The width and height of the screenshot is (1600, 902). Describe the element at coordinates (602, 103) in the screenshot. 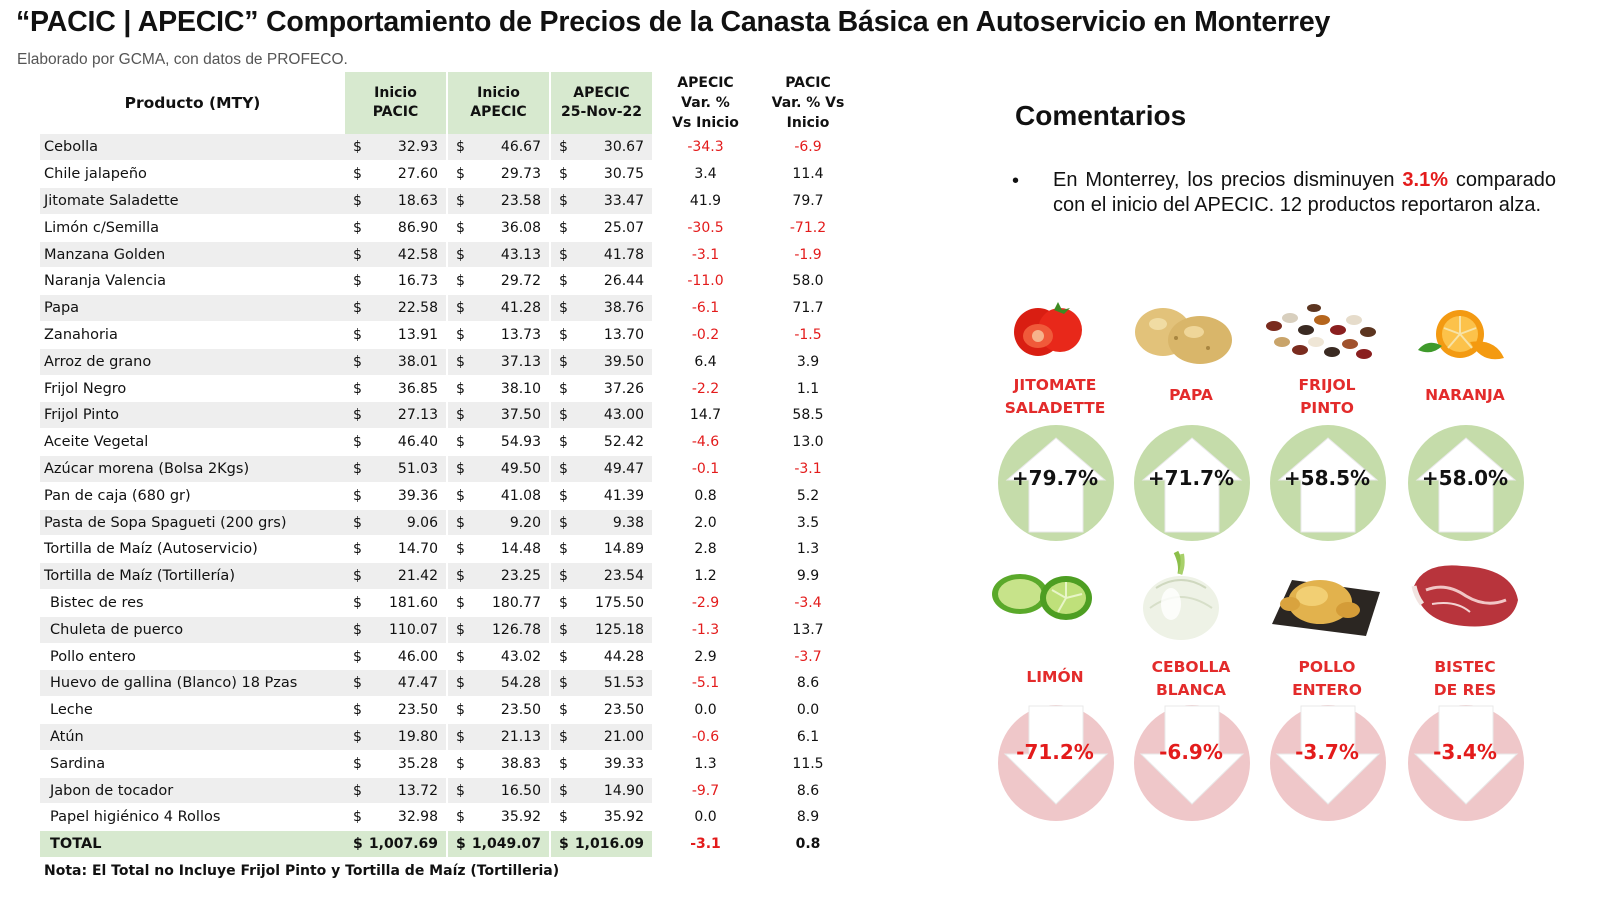

I see `header-apecic-date: APECIC 25-Nov-22` at that location.